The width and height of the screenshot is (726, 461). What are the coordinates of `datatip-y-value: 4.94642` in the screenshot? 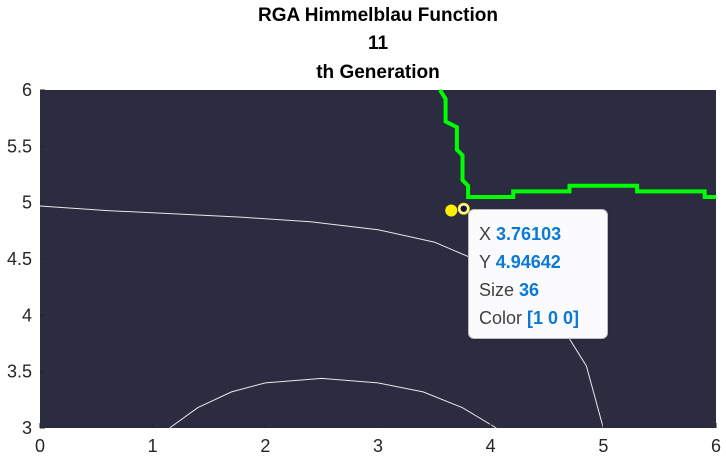 It's located at (528, 262).